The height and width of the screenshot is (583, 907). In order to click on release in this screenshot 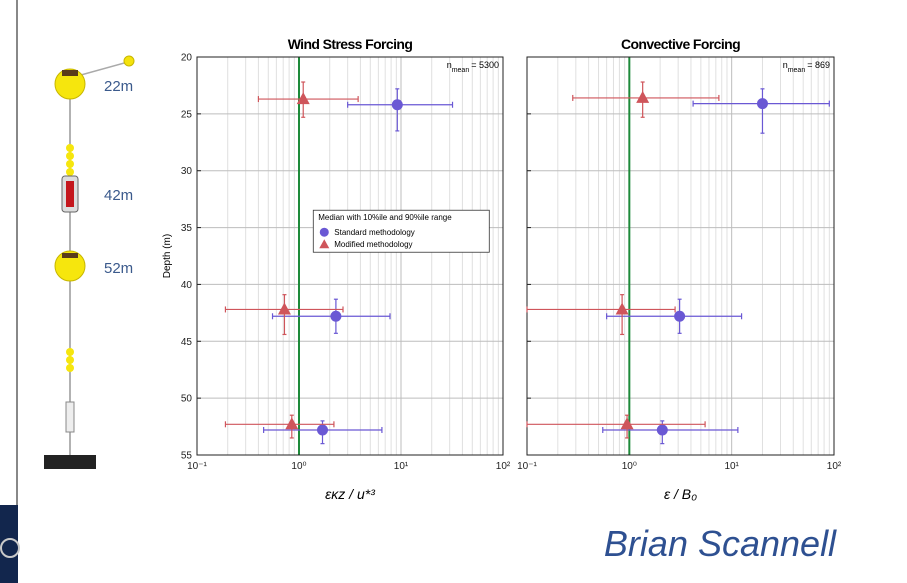, I will do `click(70, 417)`.